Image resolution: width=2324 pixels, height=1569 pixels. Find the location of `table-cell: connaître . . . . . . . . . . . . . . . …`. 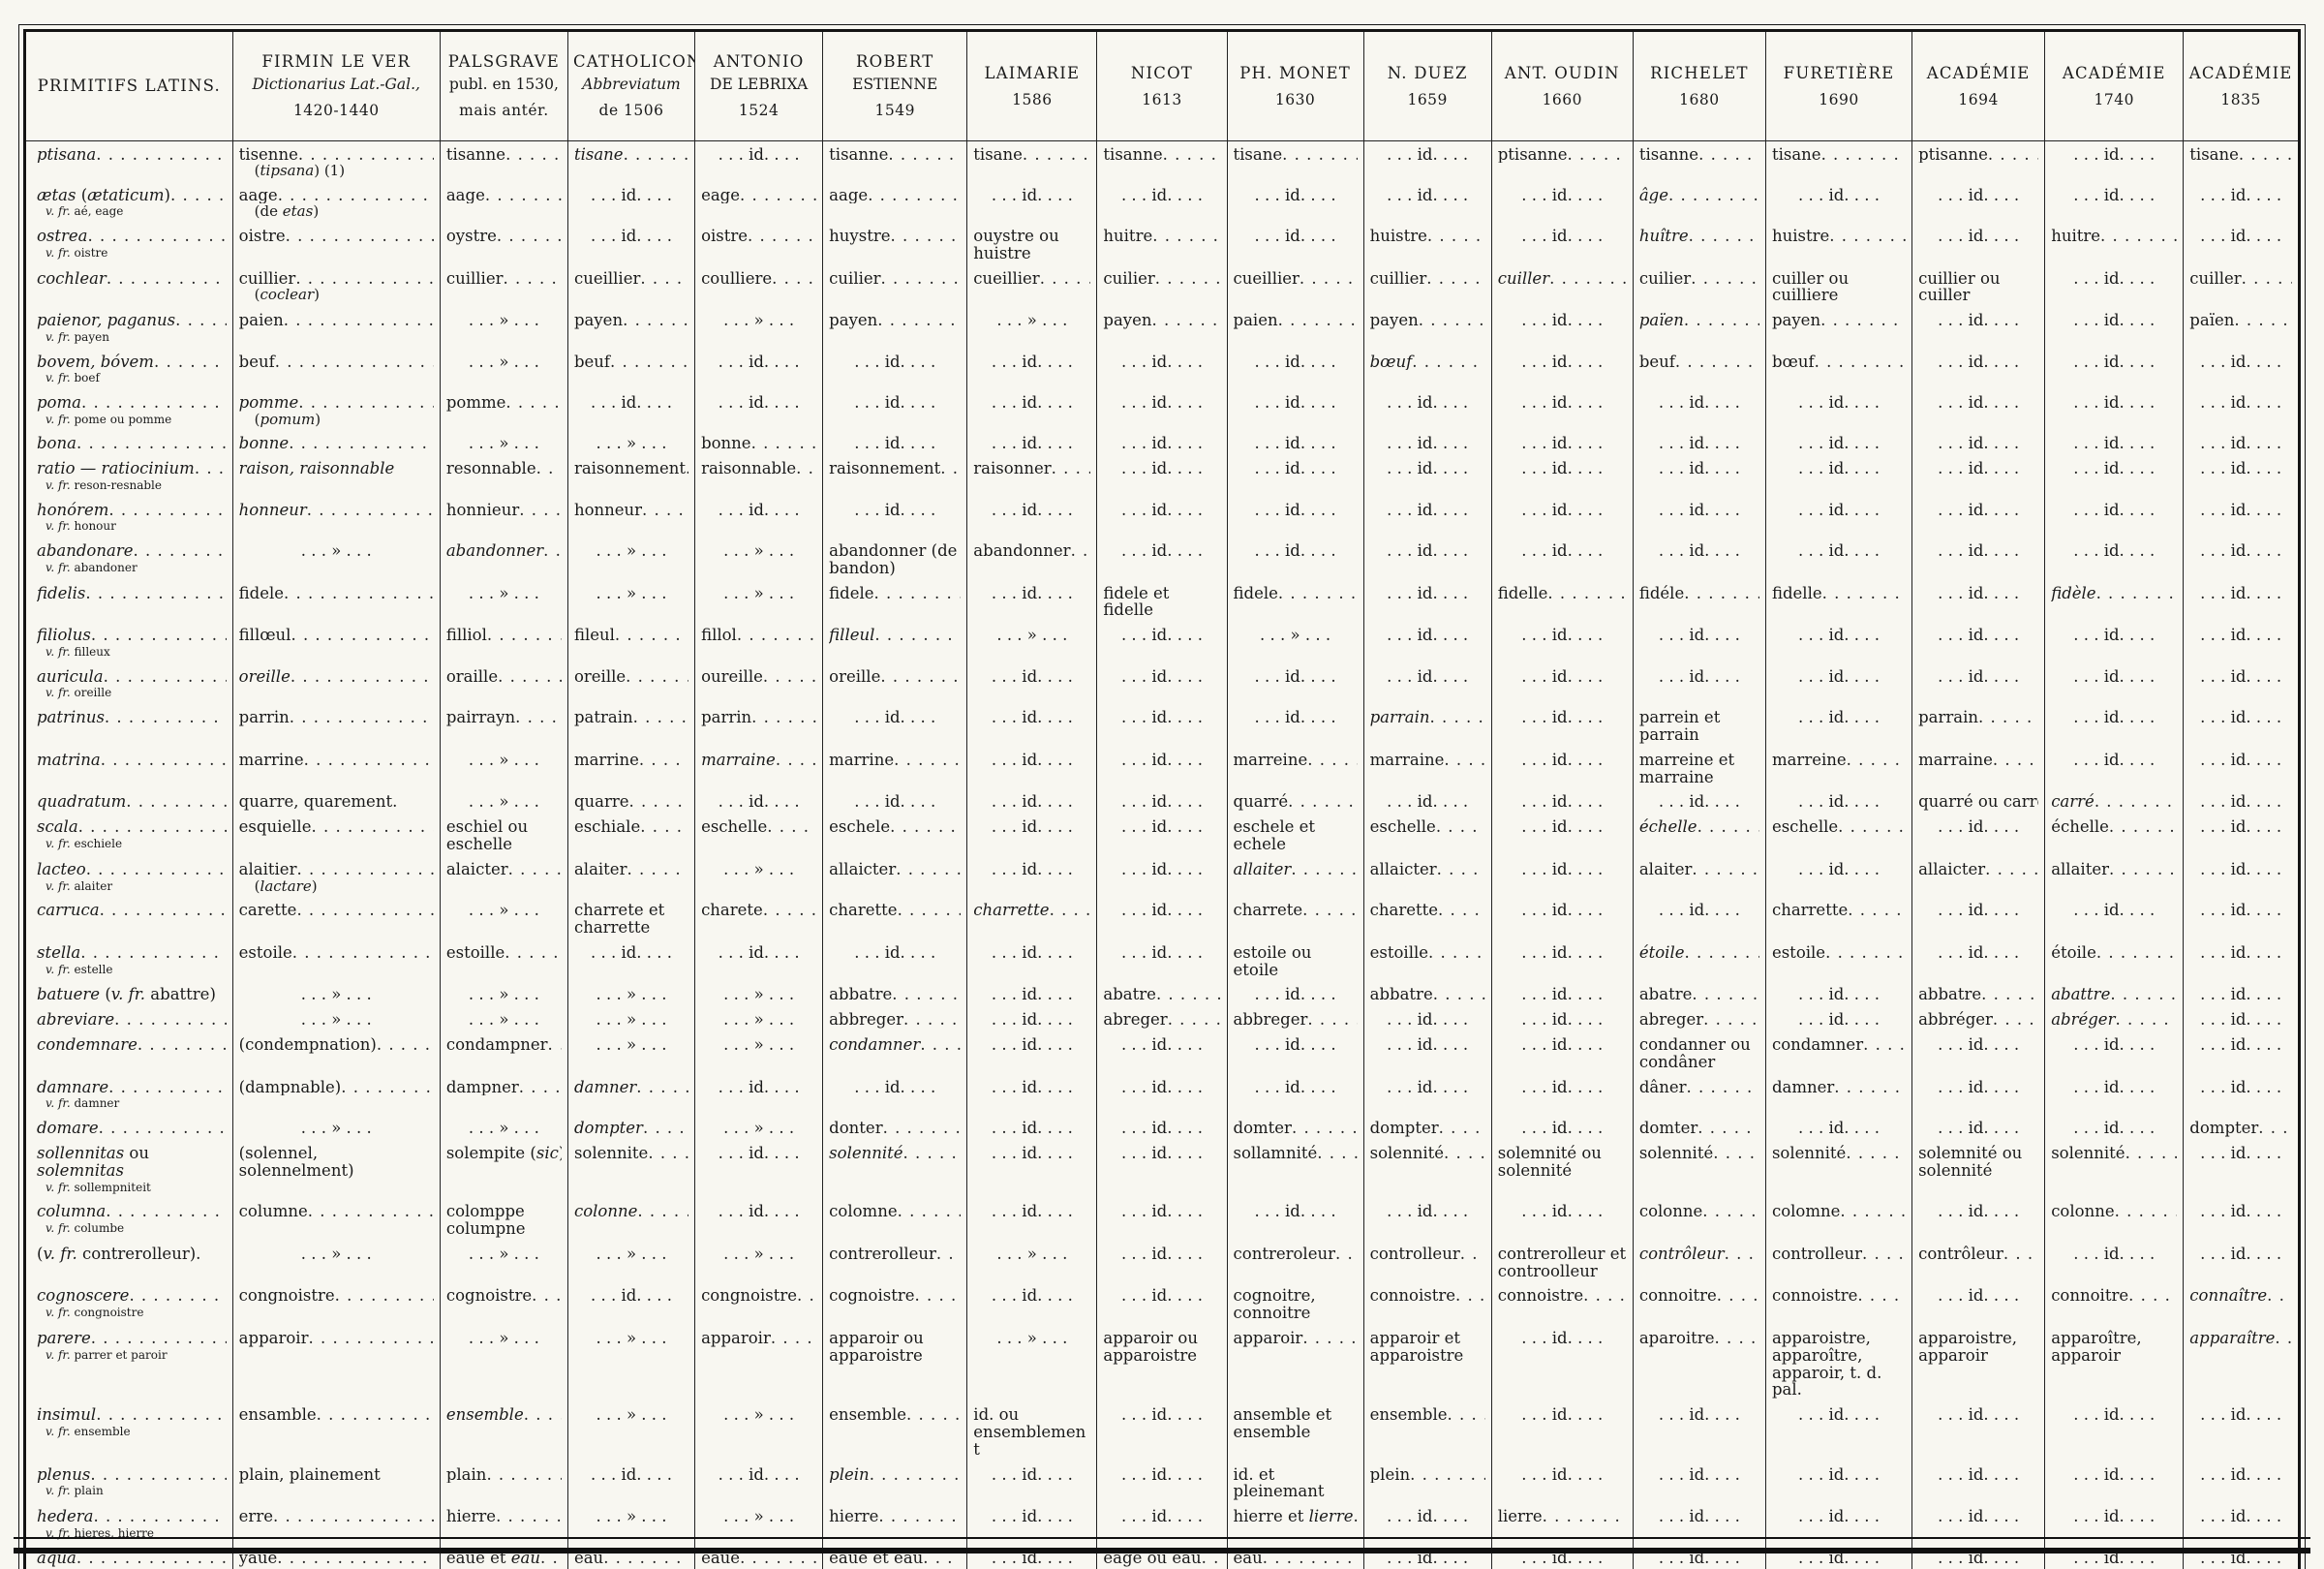

table-cell: connaître . . . . . . . . . . . . . . . … is located at coordinates (2240, 1296).